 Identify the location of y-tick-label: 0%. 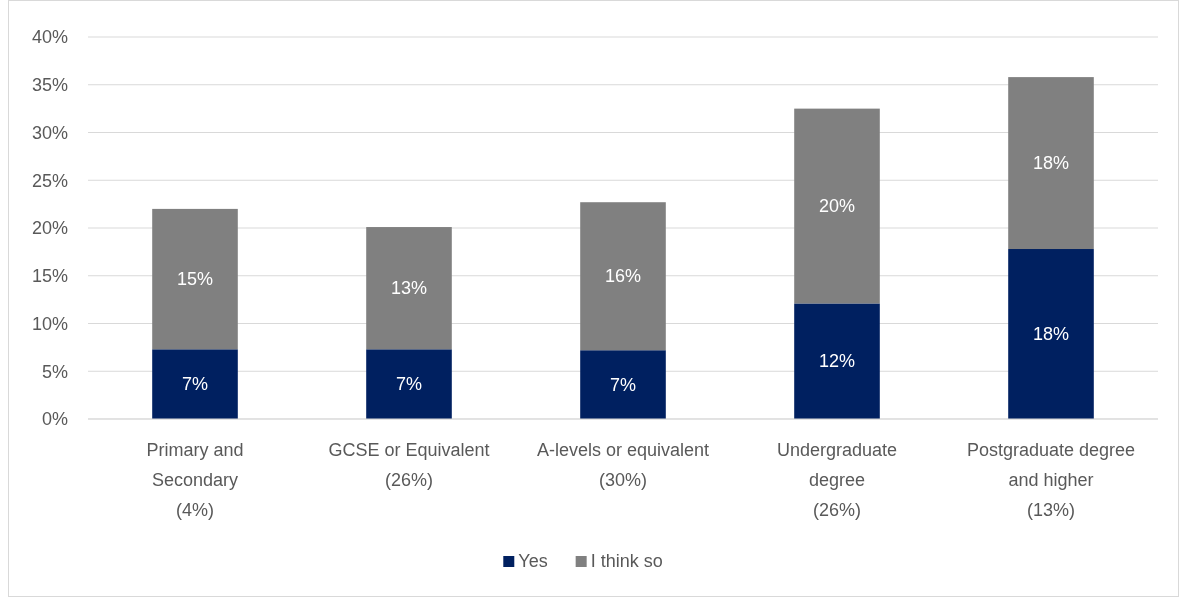
(54, 419).